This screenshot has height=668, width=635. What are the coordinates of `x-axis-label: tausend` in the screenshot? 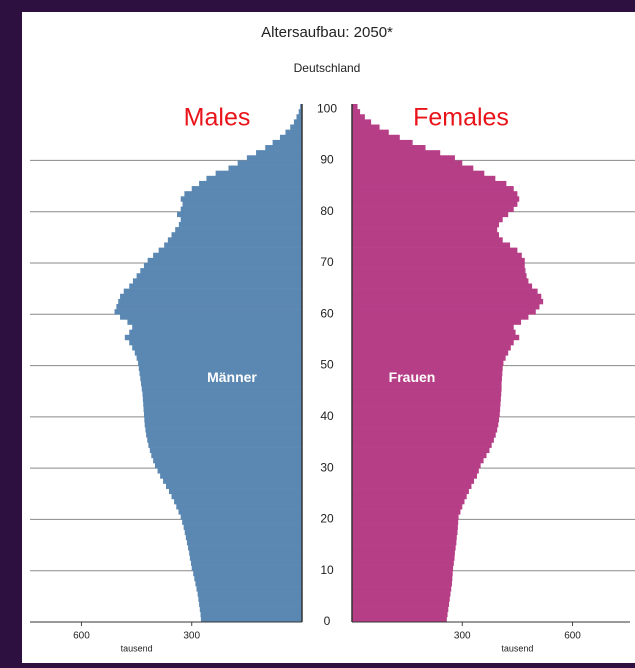 It's located at (517, 648).